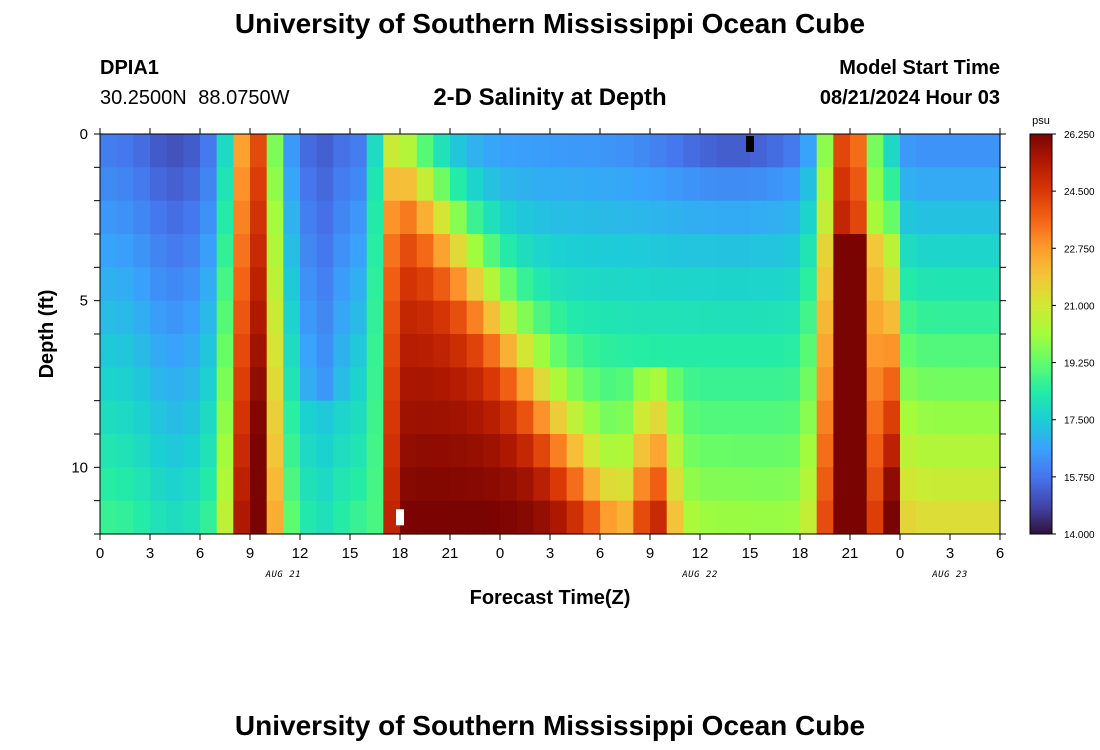 The height and width of the screenshot is (750, 1100). Describe the element at coordinates (550, 97) in the screenshot. I see `plot-title: 2-D Salinity at Depth` at that location.